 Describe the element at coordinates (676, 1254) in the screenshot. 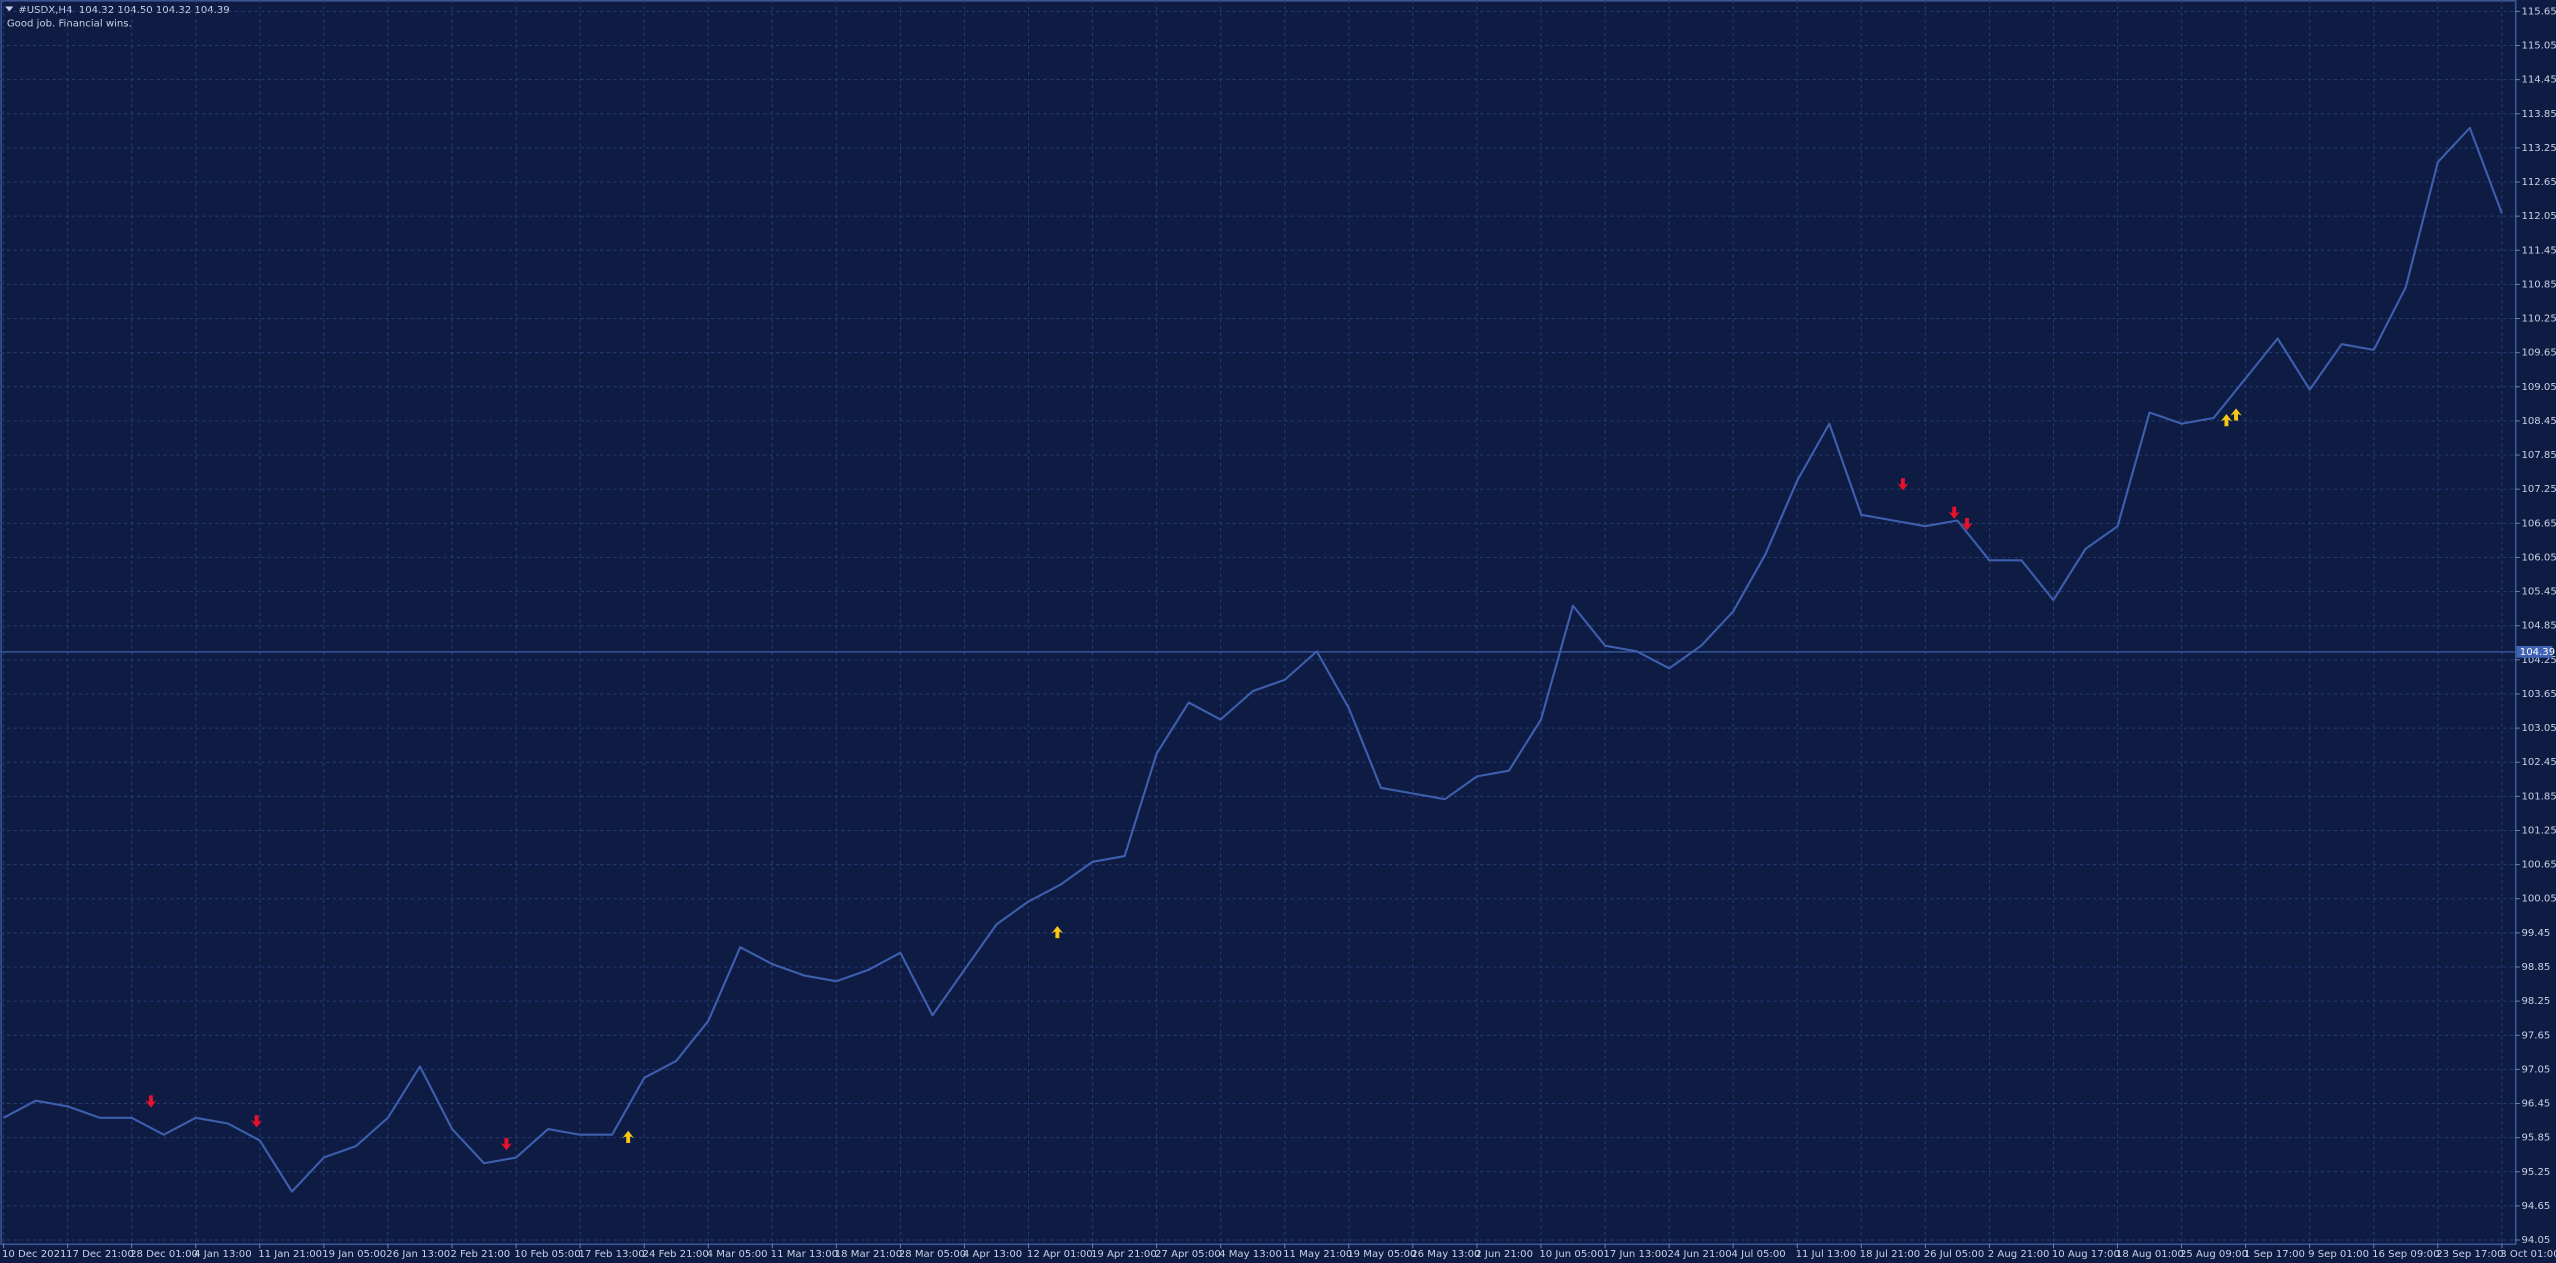

I see `x-tick-label: 24 Feb 21:00` at that location.